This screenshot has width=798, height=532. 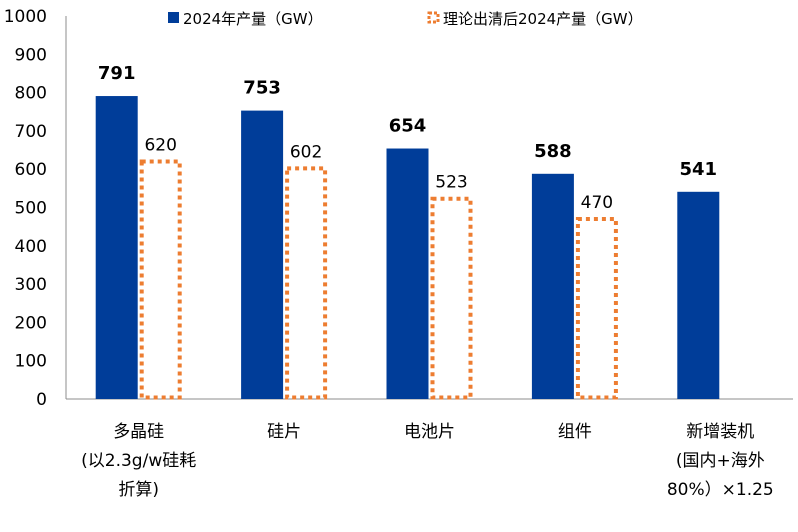 What do you see at coordinates (138, 490) in the screenshot?
I see `x-category-label-line: 折算)` at bounding box center [138, 490].